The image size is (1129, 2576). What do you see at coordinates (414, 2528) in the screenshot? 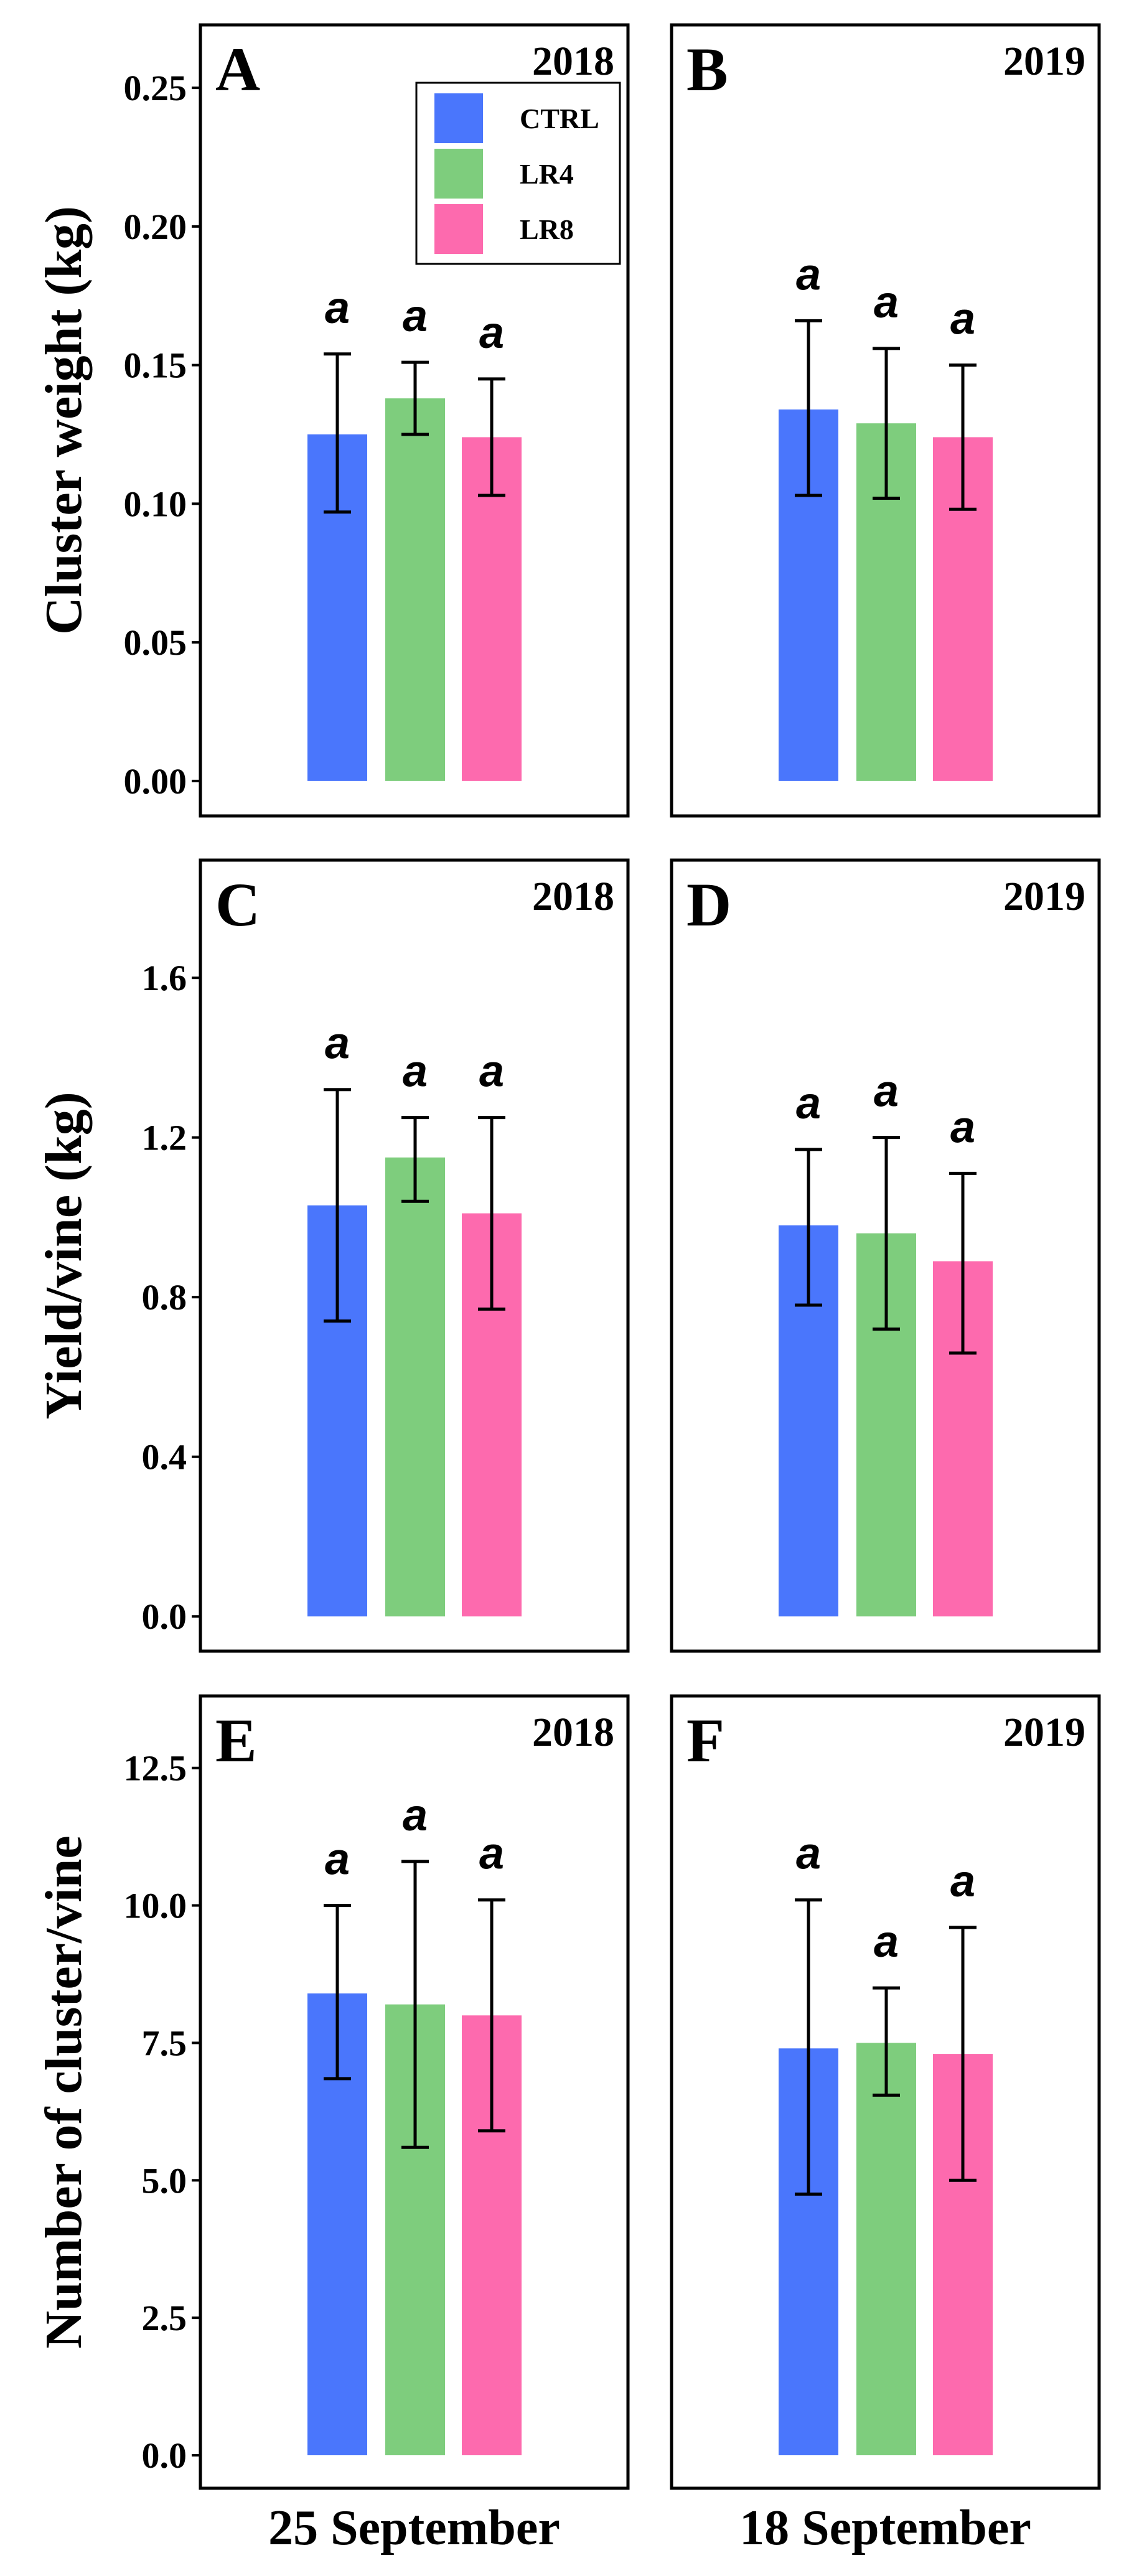
I see `x-axis-label: 25 September` at bounding box center [414, 2528].